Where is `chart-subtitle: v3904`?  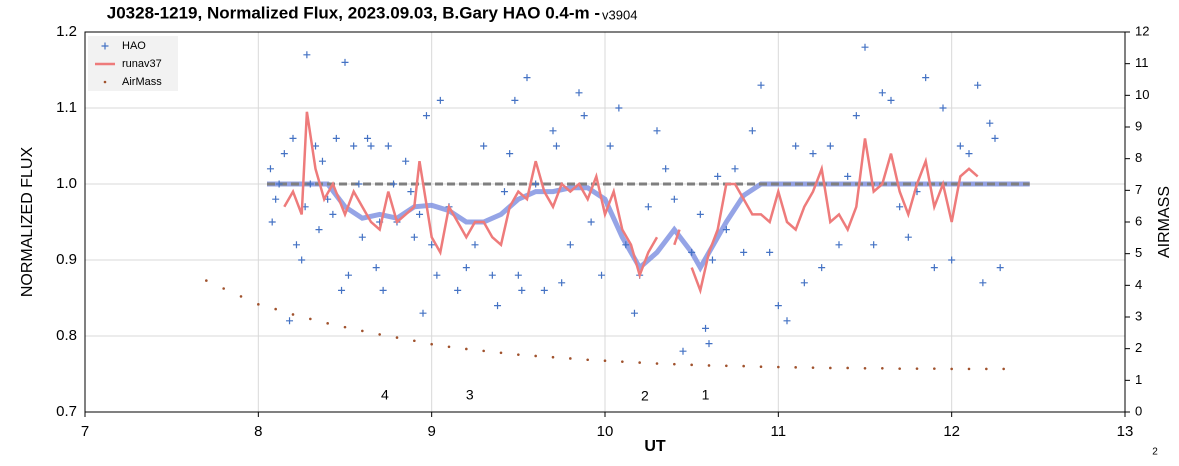 chart-subtitle: v3904 is located at coordinates (619, 14).